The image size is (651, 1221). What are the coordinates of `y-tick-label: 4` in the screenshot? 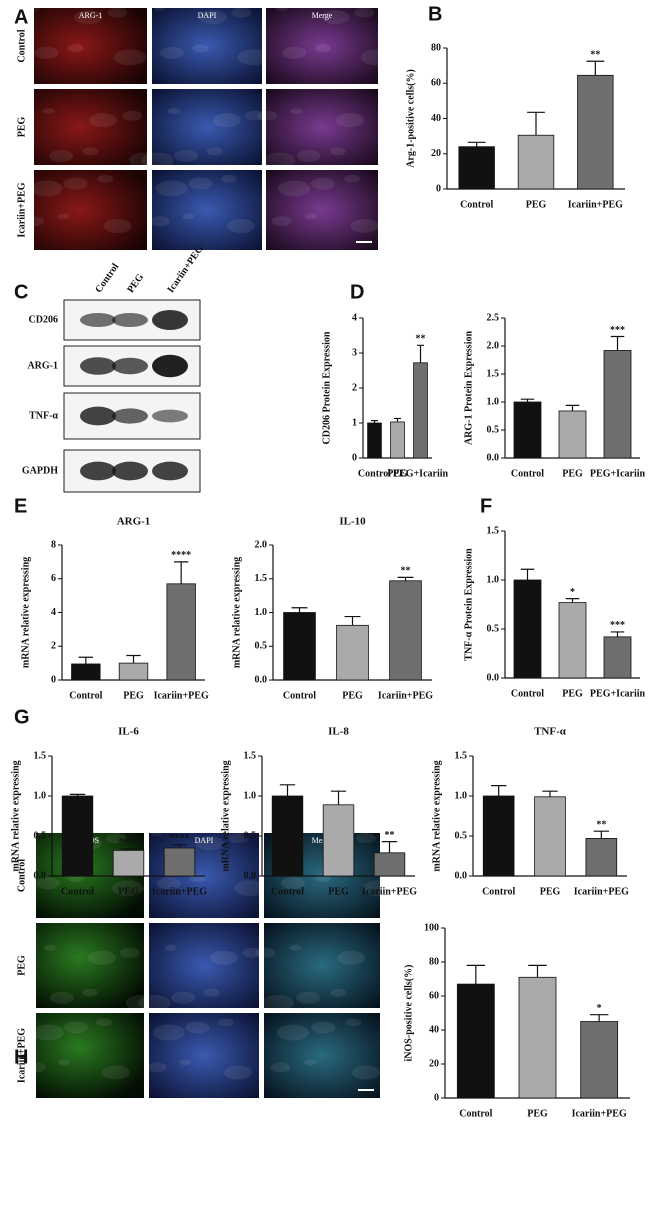 It's located at (354, 317).